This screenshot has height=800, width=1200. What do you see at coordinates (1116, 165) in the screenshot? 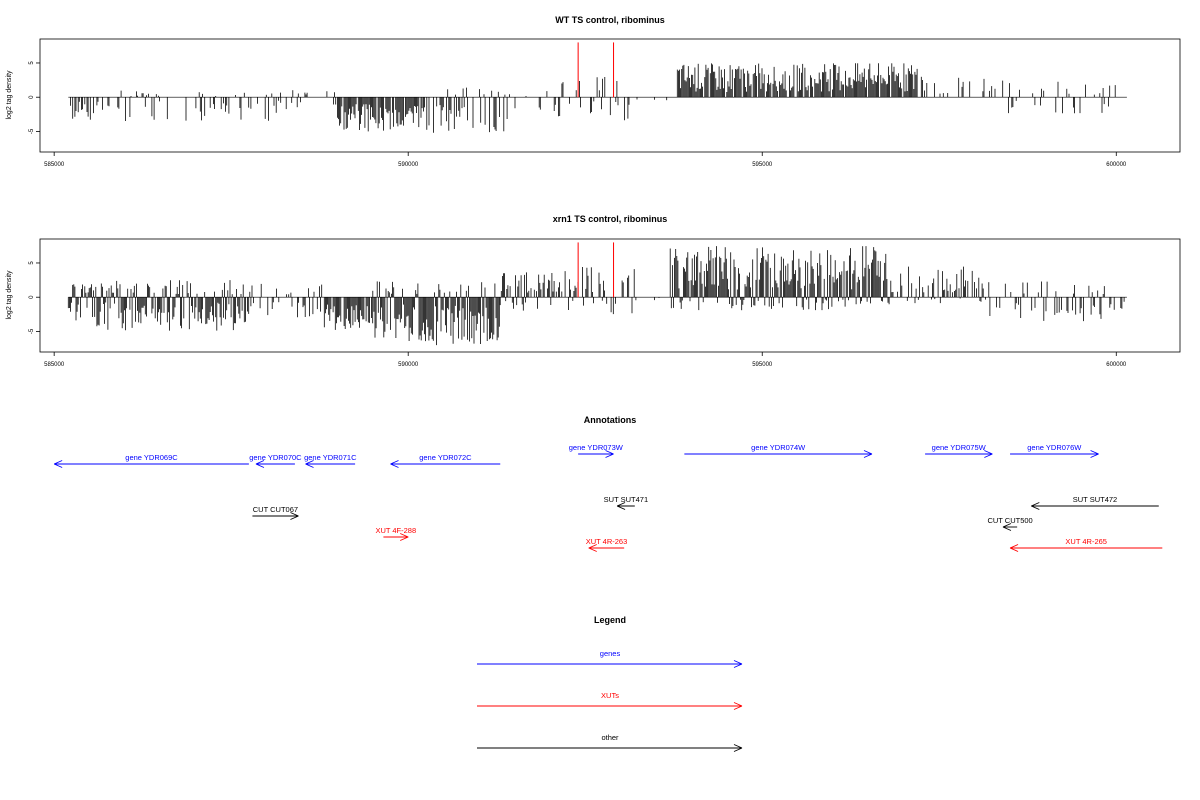
I see `wt-x-tick-label: 600000` at bounding box center [1116, 165].